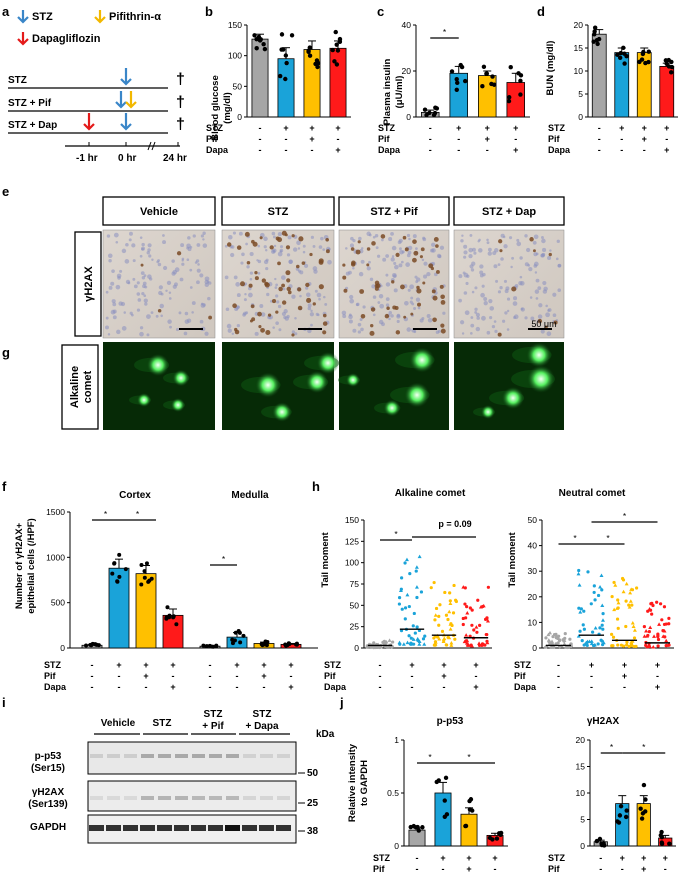 The height and width of the screenshot is (877, 685). I want to click on cond-sign-h1: +, so click(475, 687).